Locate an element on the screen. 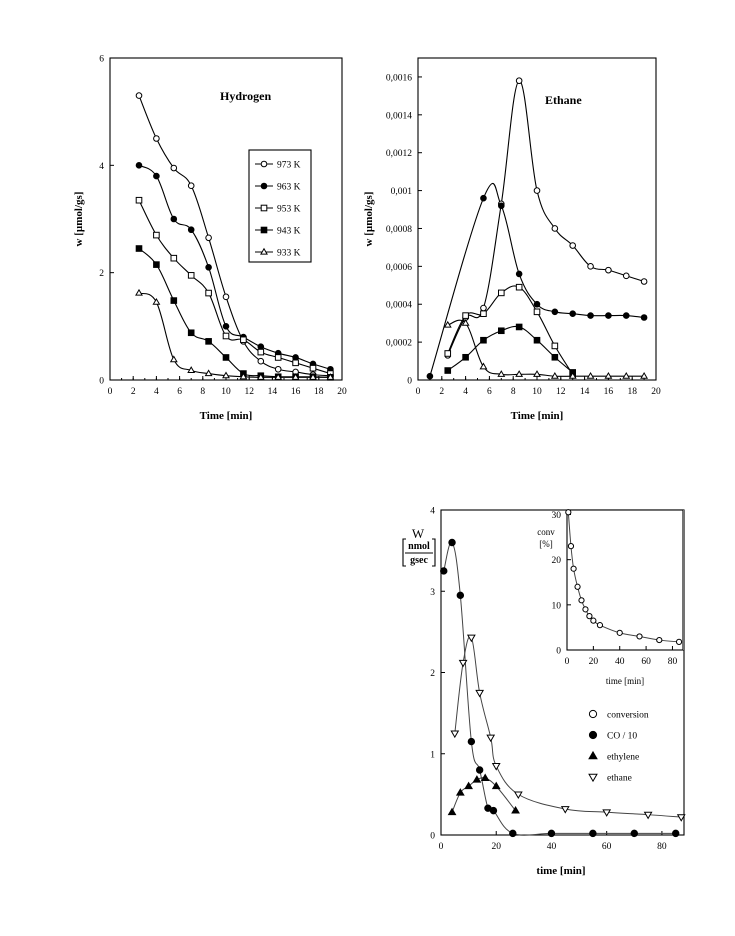  conversion-inset-background is located at coordinates (625, 580).